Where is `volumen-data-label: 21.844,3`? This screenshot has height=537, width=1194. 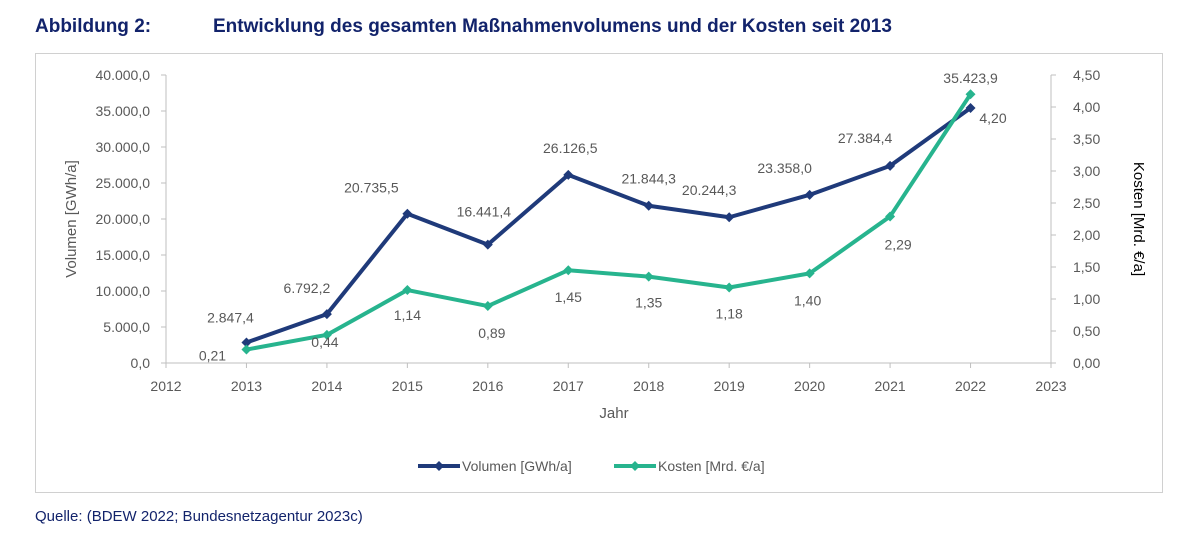
volumen-data-label: 21.844,3 is located at coordinates (648, 179).